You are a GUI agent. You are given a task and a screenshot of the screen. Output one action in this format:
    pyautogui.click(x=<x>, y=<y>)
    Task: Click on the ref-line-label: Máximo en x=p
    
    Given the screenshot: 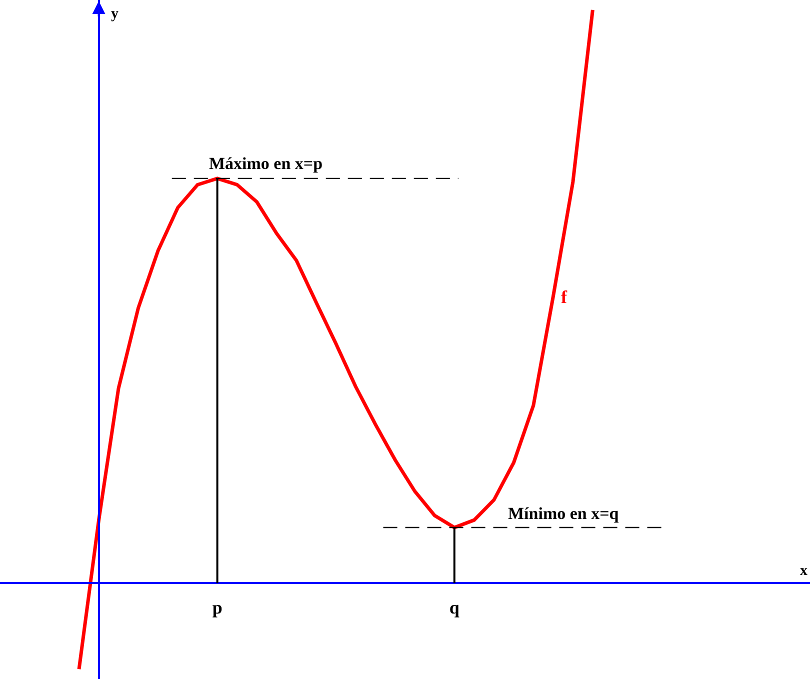 What is the action you would take?
    pyautogui.click(x=266, y=163)
    